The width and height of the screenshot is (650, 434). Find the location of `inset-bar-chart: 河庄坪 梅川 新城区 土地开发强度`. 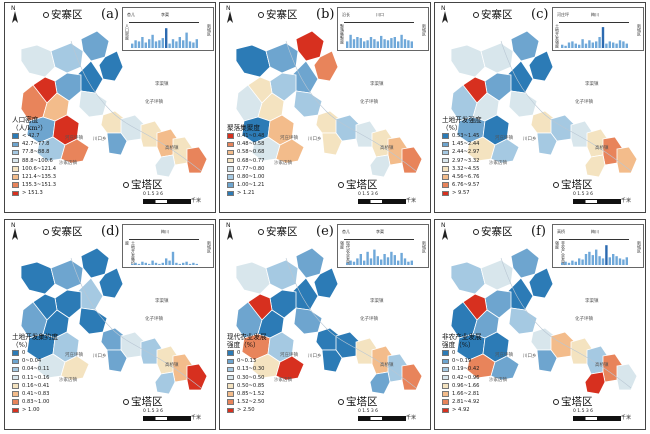

inset-bar-chart: 河庄坪 梅川 新城区 土地开发强度 is located at coordinates (598, 29).